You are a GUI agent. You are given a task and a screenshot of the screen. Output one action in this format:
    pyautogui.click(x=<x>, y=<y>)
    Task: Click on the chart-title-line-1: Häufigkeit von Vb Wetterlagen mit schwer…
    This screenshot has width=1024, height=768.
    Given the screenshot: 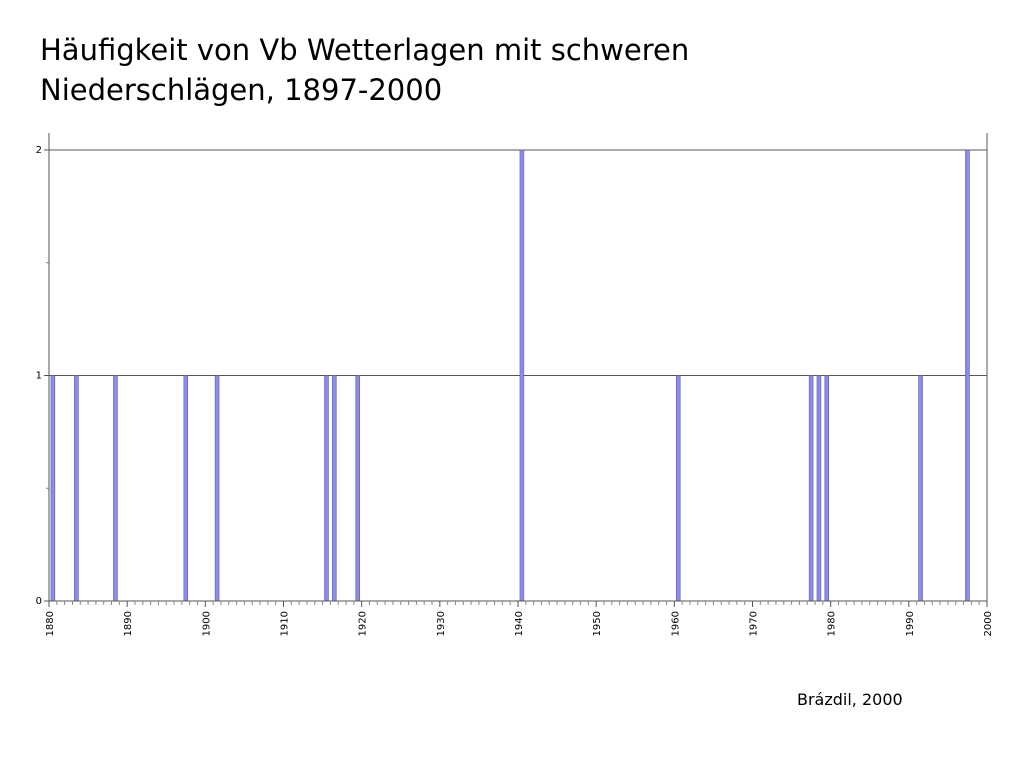 What is the action you would take?
    pyautogui.click(x=365, y=50)
    